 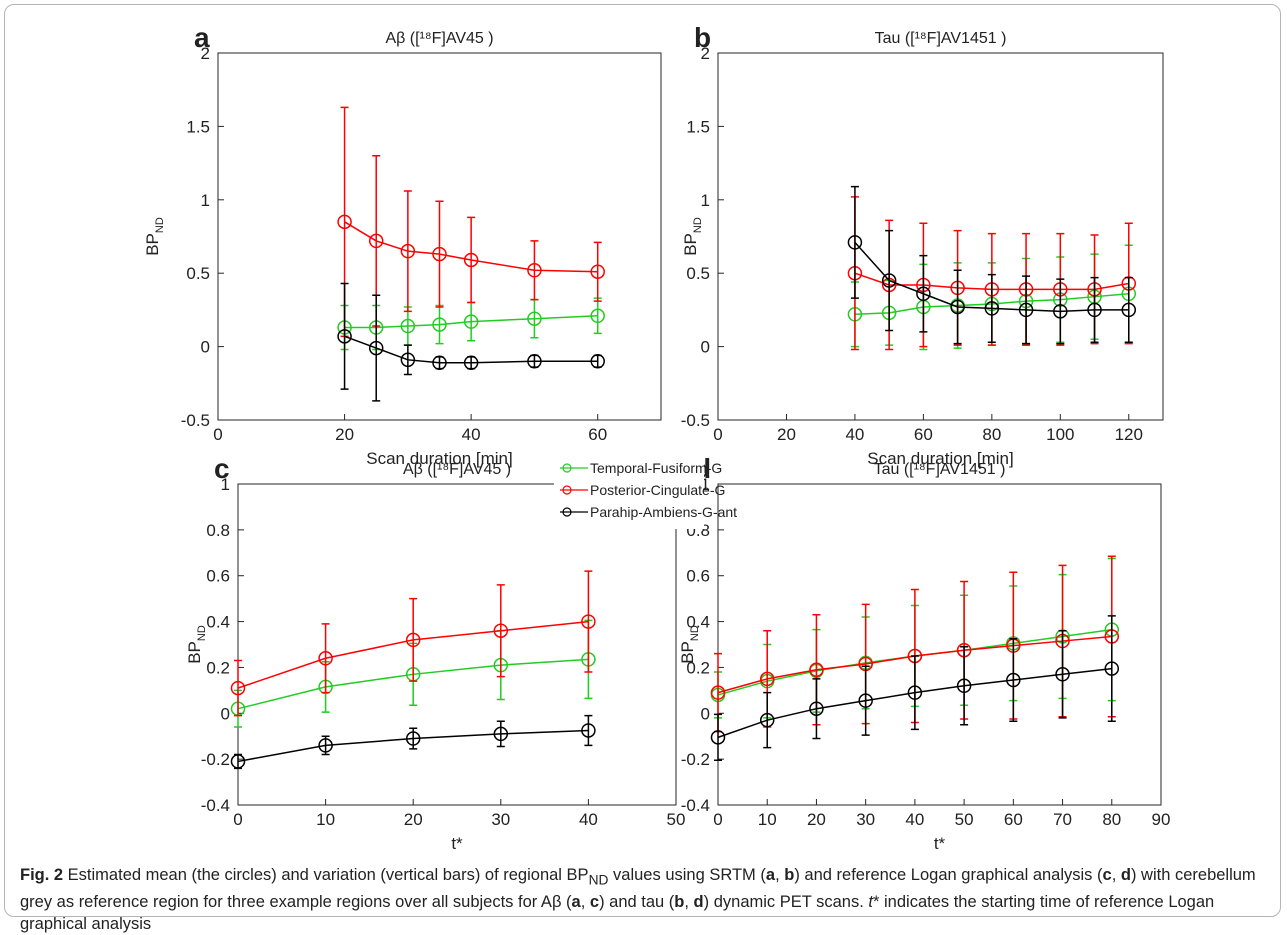 I want to click on y-tick-label: 2, so click(x=205, y=53).